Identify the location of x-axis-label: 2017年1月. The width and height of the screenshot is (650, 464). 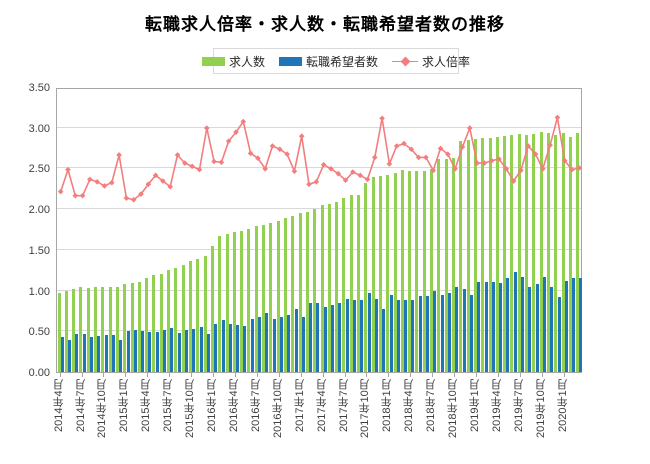
(299, 405).